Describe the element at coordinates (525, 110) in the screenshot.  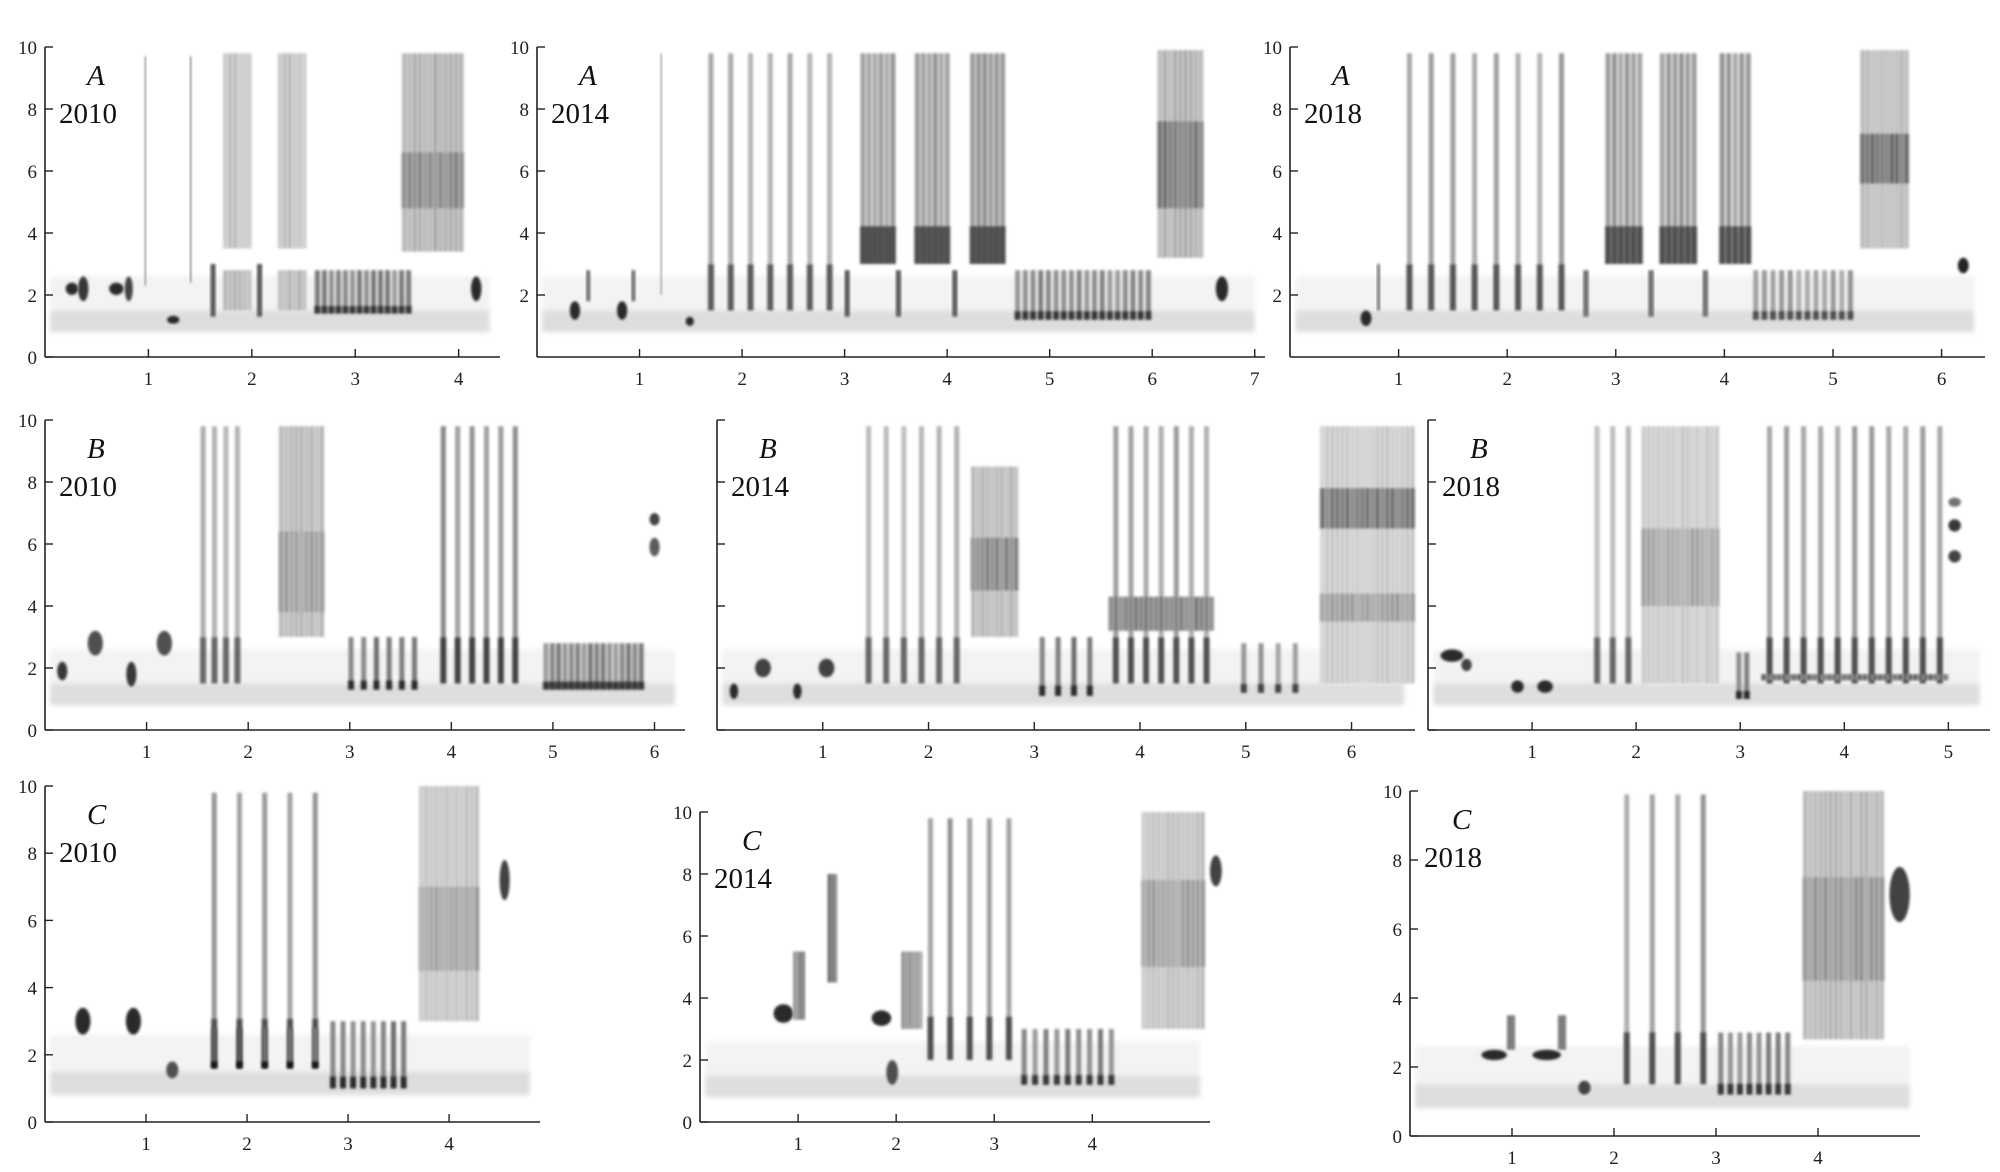
I see `y-tick-label: 8` at that location.